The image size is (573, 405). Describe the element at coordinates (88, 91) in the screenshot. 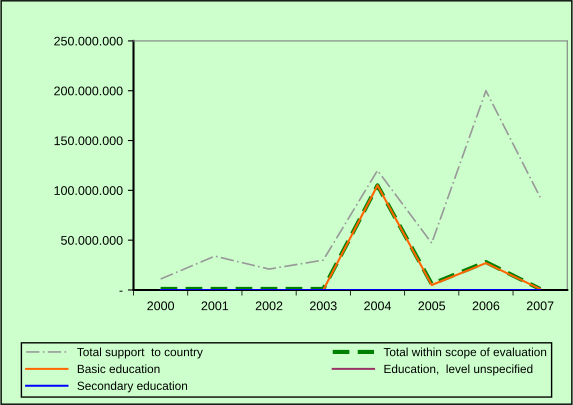

I see `y-tick-label: 200.000.000` at that location.